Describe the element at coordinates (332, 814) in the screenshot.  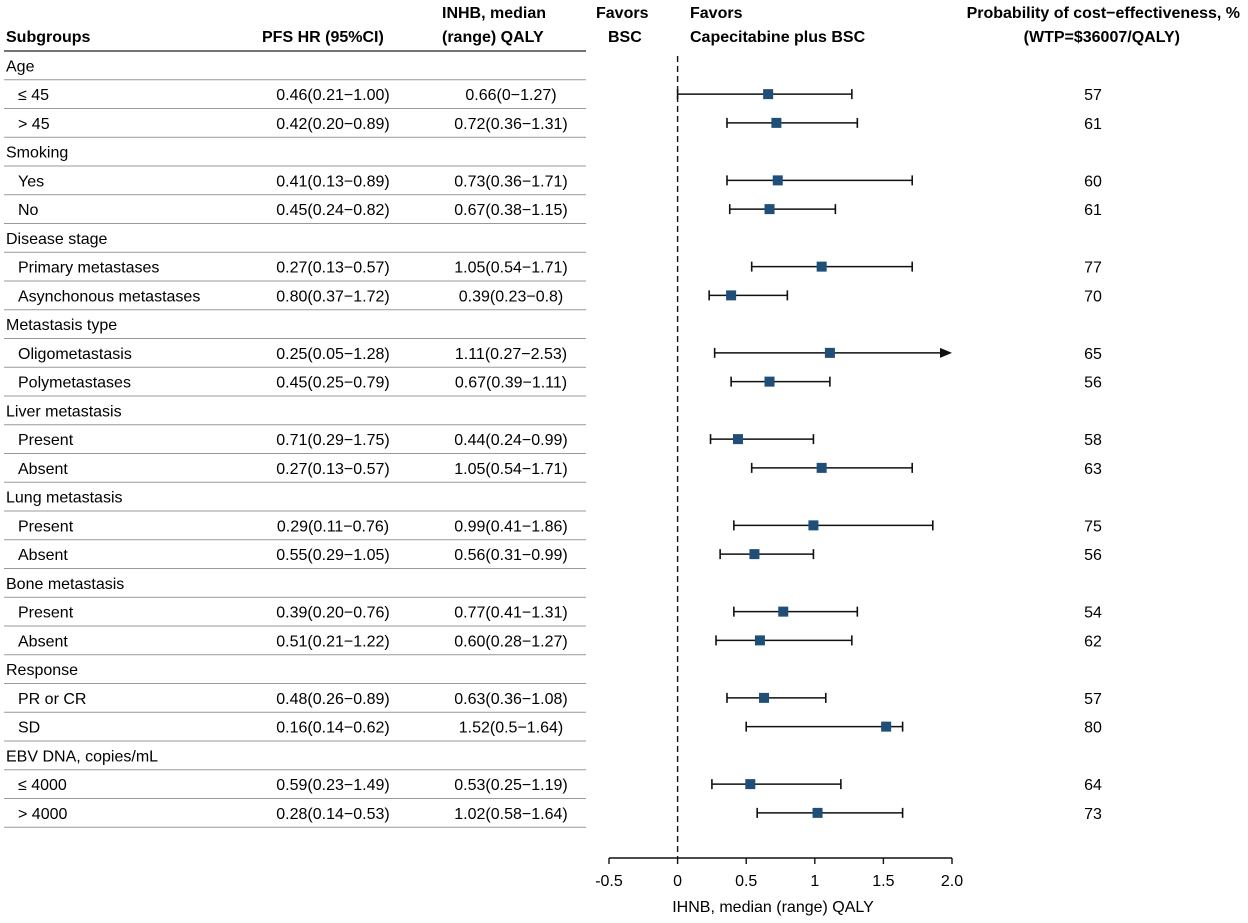
I see `pfs-hr-value: 0.28(0.14−0.53)` at that location.